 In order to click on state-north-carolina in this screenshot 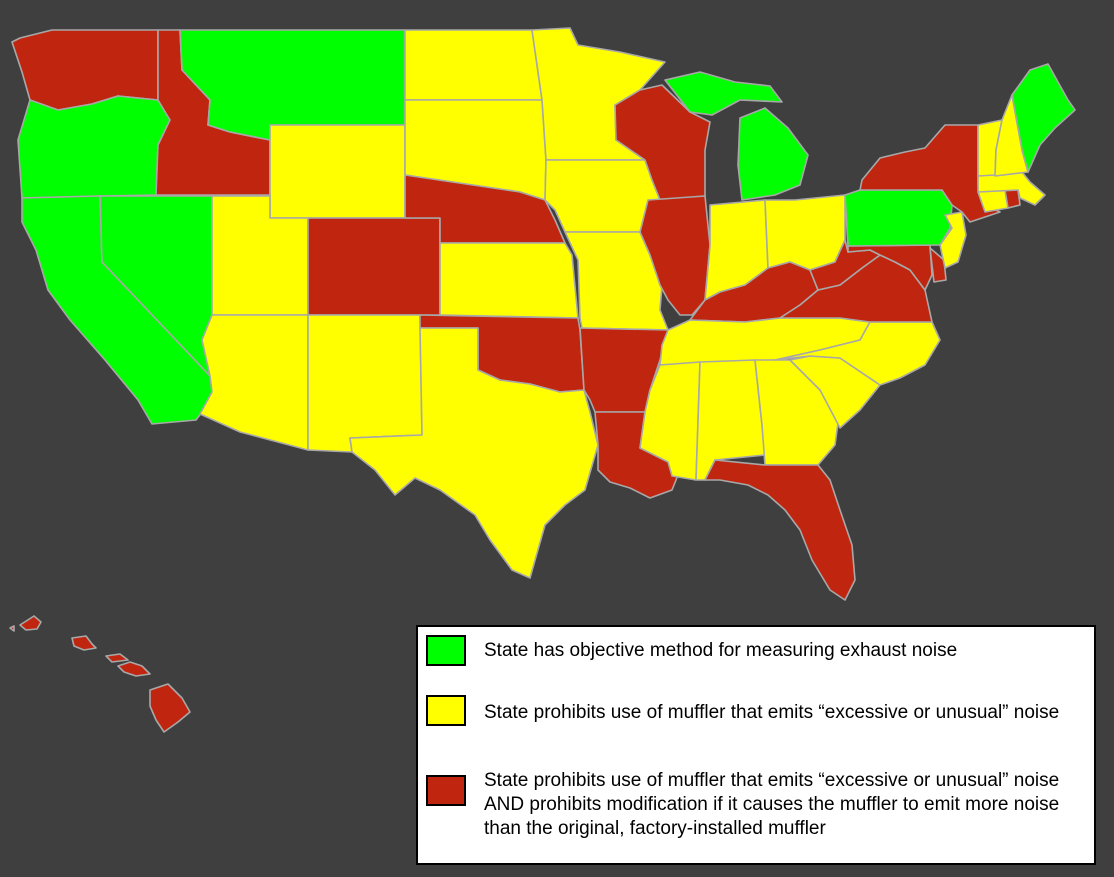, I will do `click(857, 353)`.